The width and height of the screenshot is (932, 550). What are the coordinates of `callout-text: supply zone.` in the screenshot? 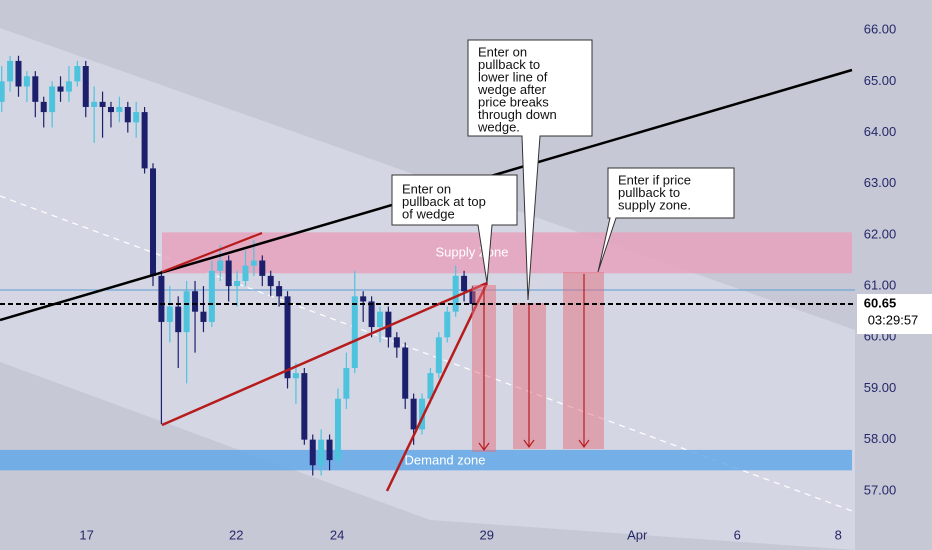 It's located at (654, 204).